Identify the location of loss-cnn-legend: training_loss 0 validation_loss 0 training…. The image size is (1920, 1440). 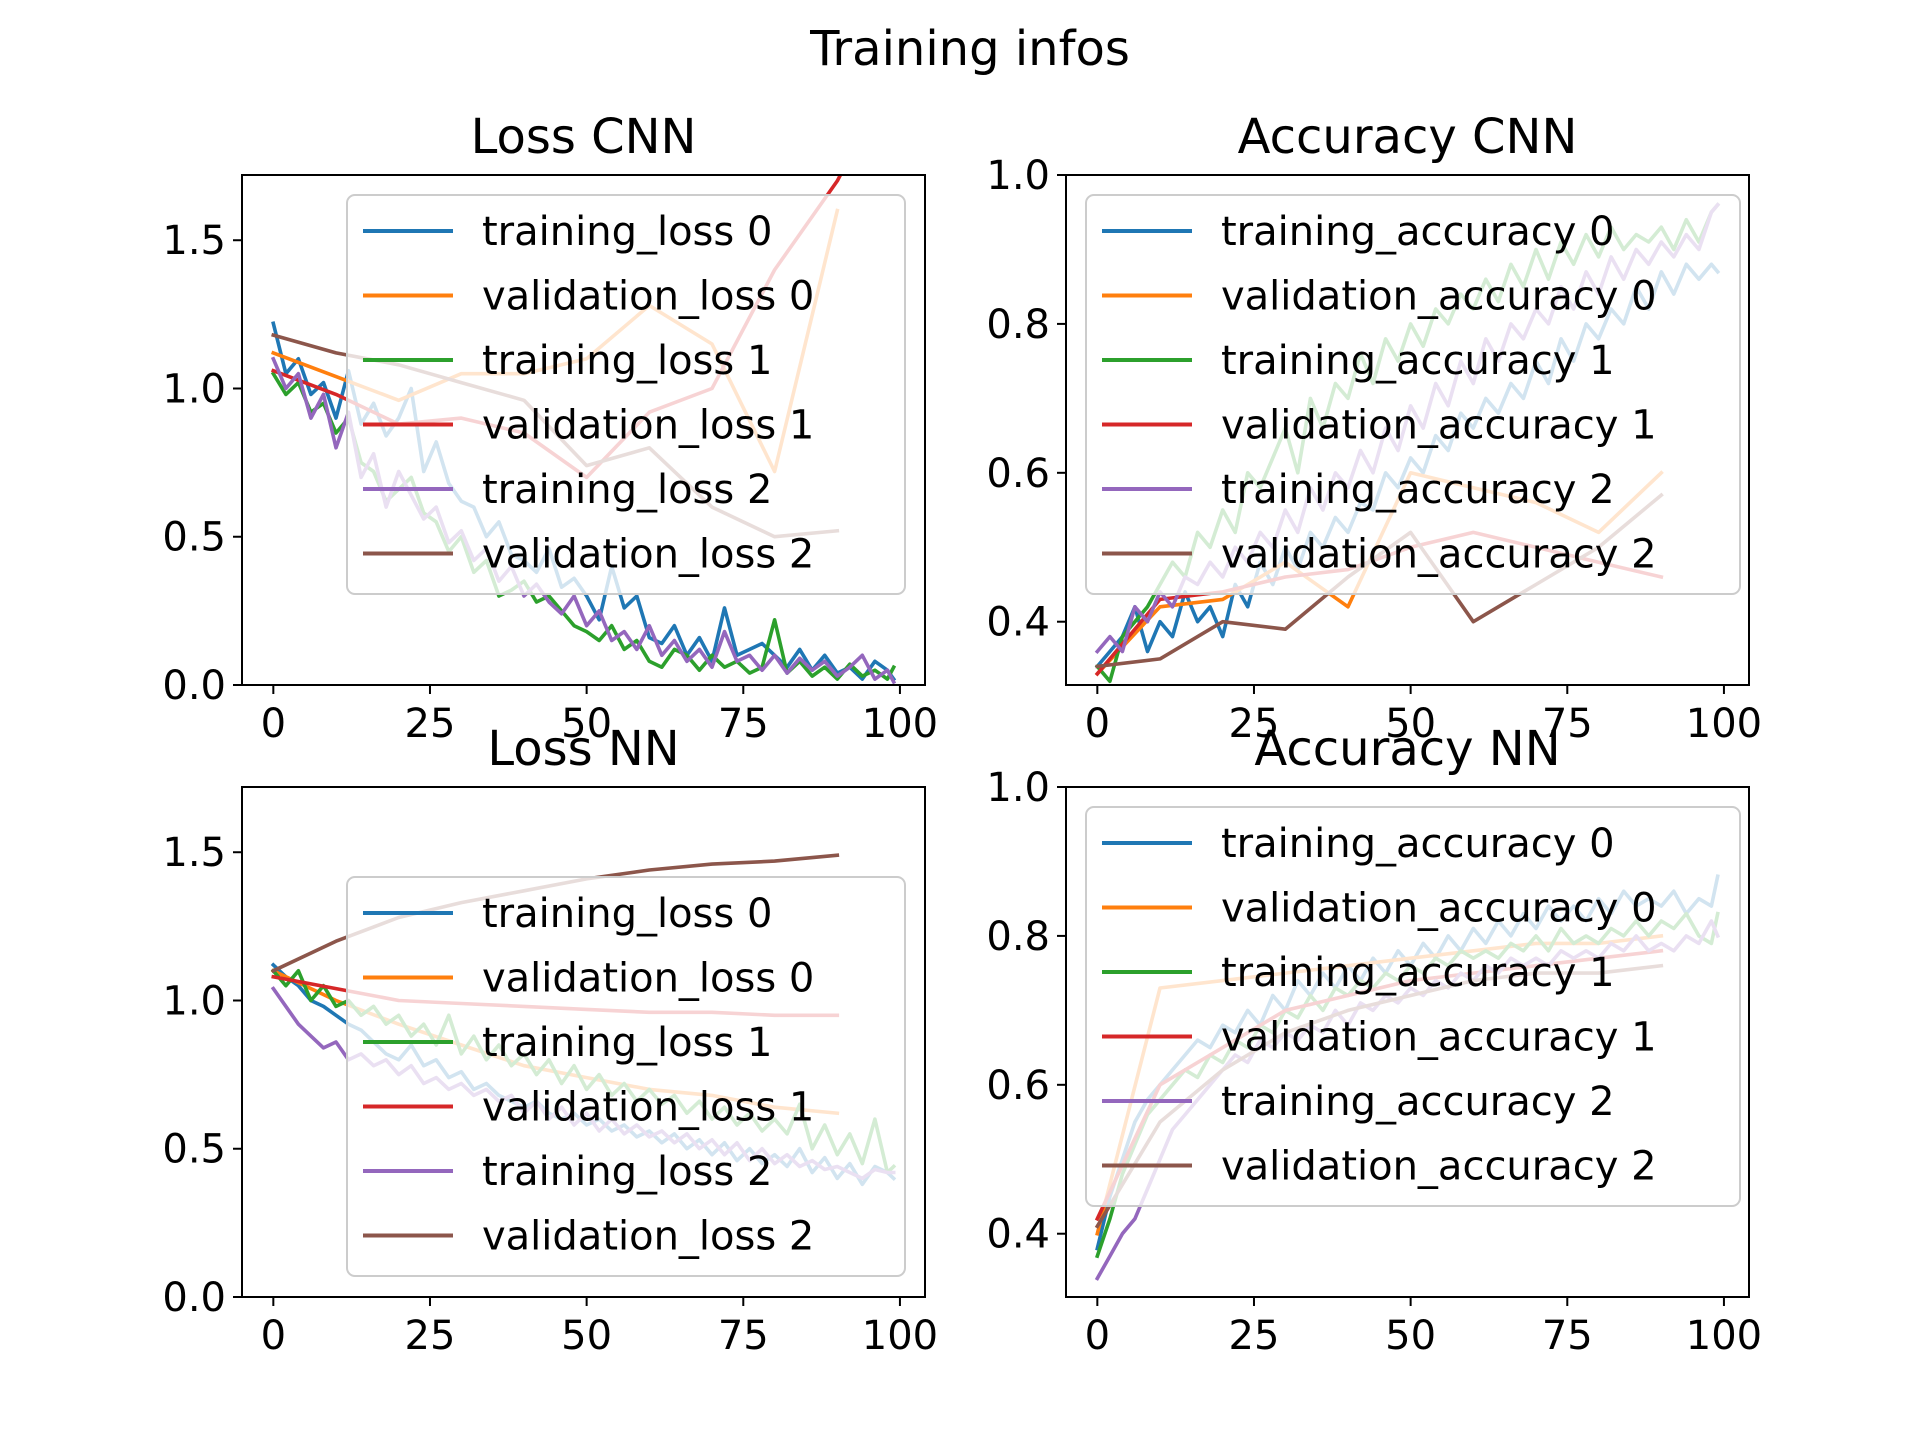
(626, 394).